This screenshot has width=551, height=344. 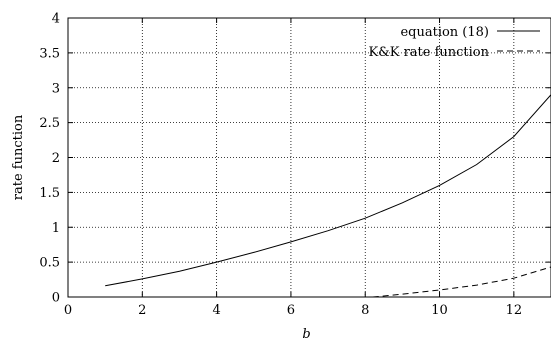 What do you see at coordinates (18, 157) in the screenshot?
I see `y-axis-label: rate function` at bounding box center [18, 157].